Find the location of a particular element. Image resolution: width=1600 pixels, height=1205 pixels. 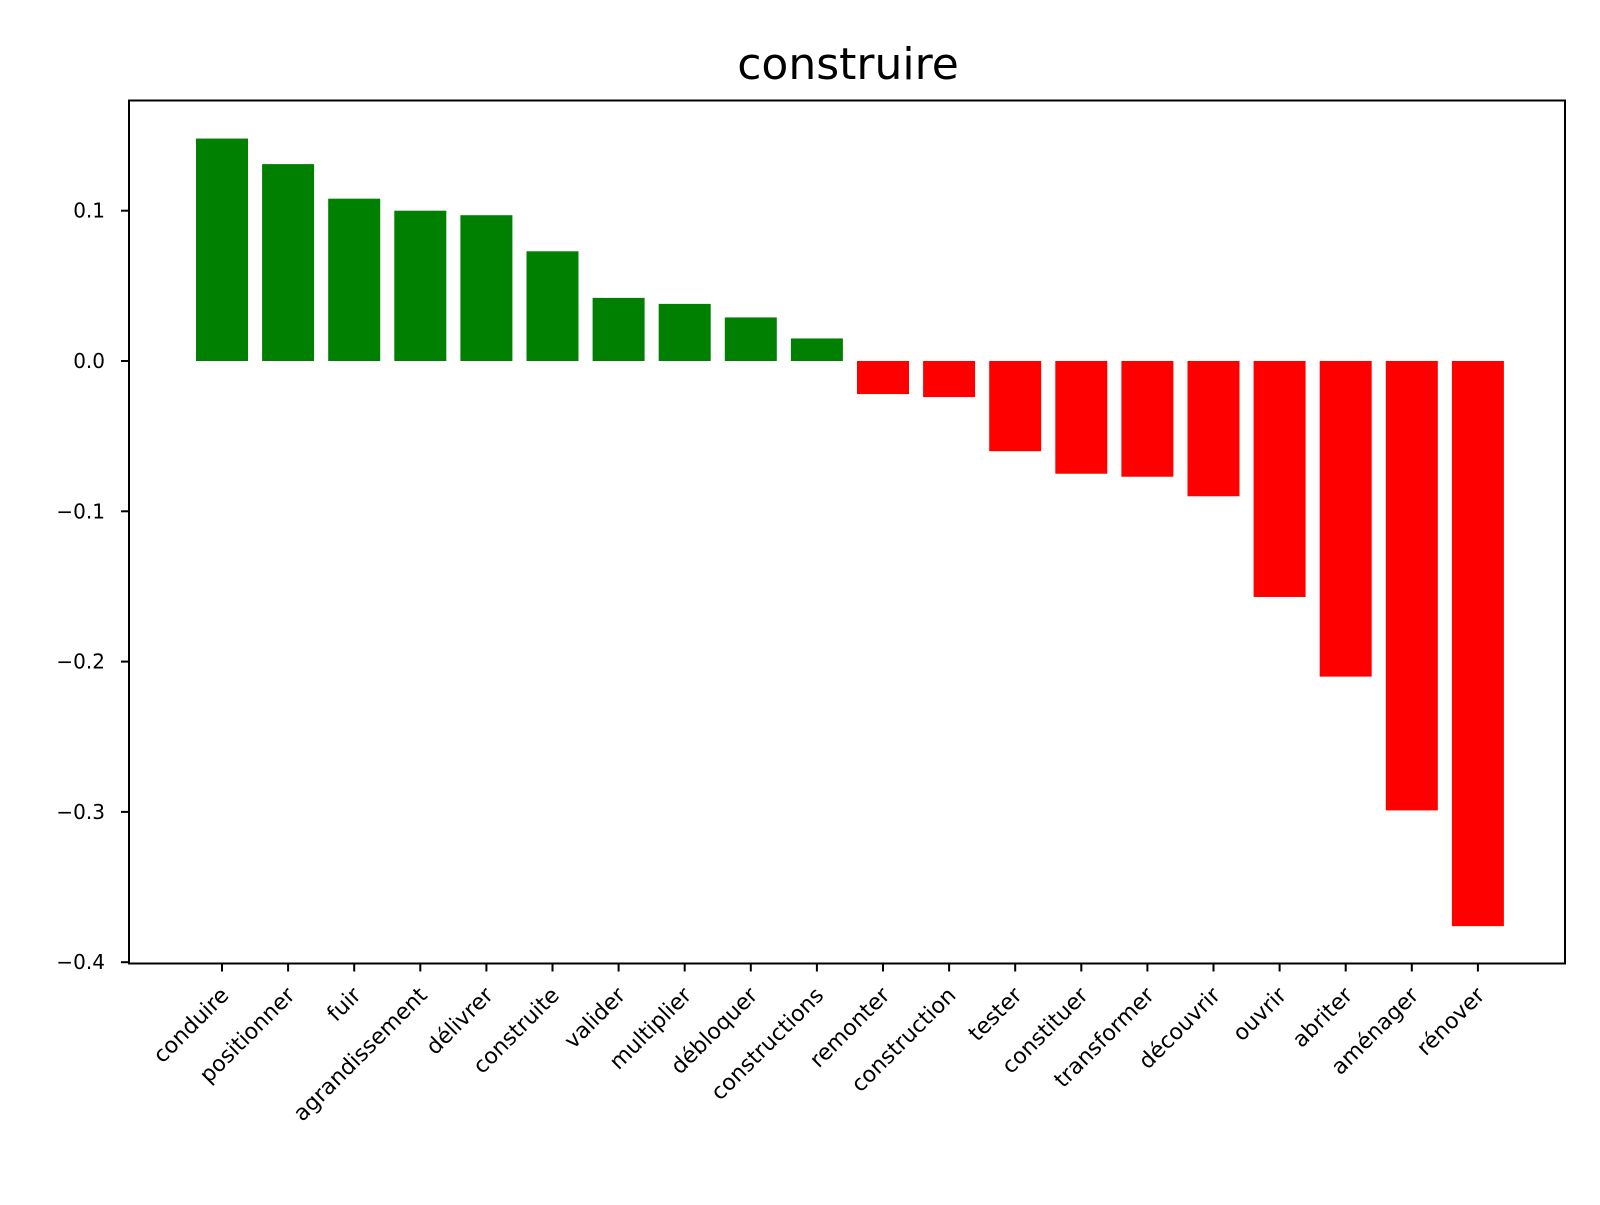

x-tick-label: constructions is located at coordinates (768, 1044).